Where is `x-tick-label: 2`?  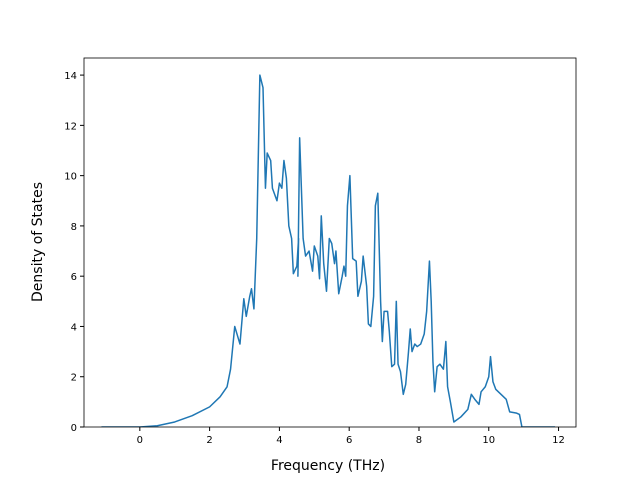 x-tick-label: 2 is located at coordinates (209, 440).